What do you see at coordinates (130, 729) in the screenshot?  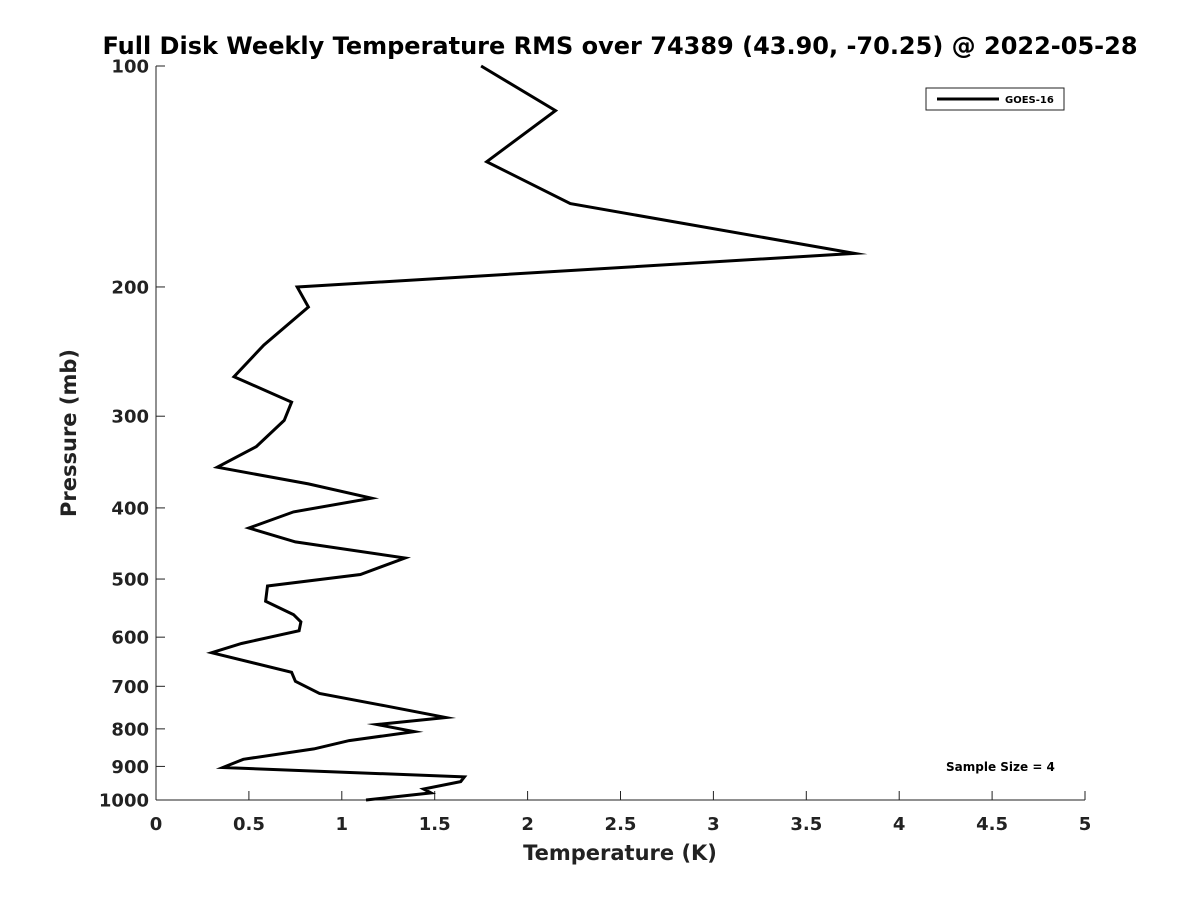 I see `y-tick-label: 800` at bounding box center [130, 729].